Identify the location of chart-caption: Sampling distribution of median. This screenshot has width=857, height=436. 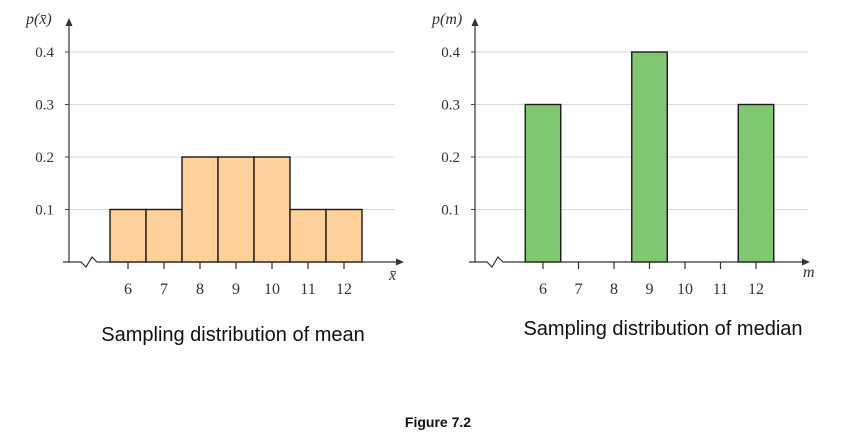
(662, 329).